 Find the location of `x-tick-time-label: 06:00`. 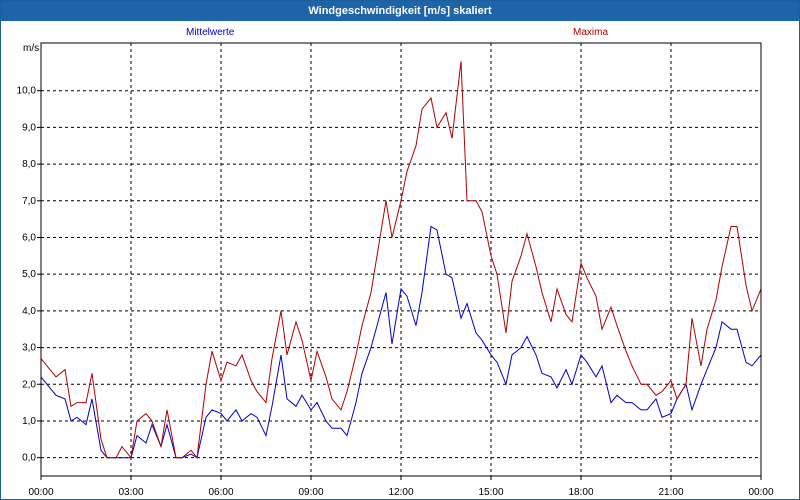

x-tick-time-label: 06:00 is located at coordinates (220, 492).